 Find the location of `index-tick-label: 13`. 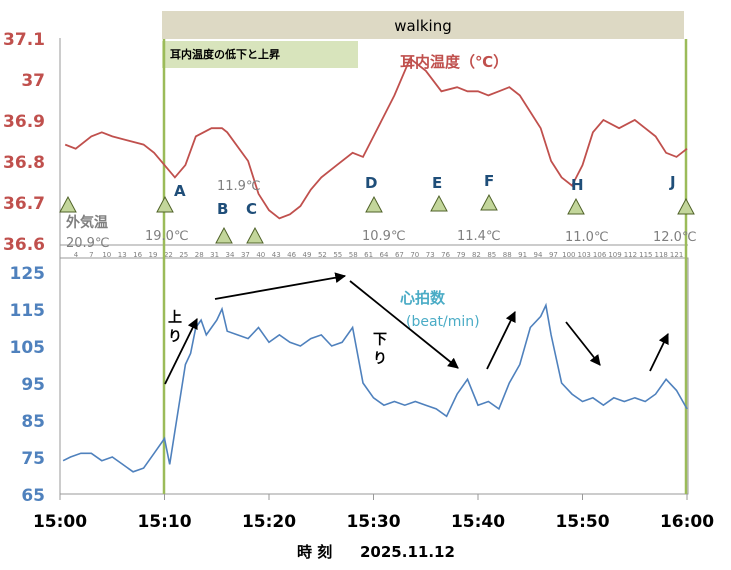

index-tick-label: 13 is located at coordinates (122, 255).